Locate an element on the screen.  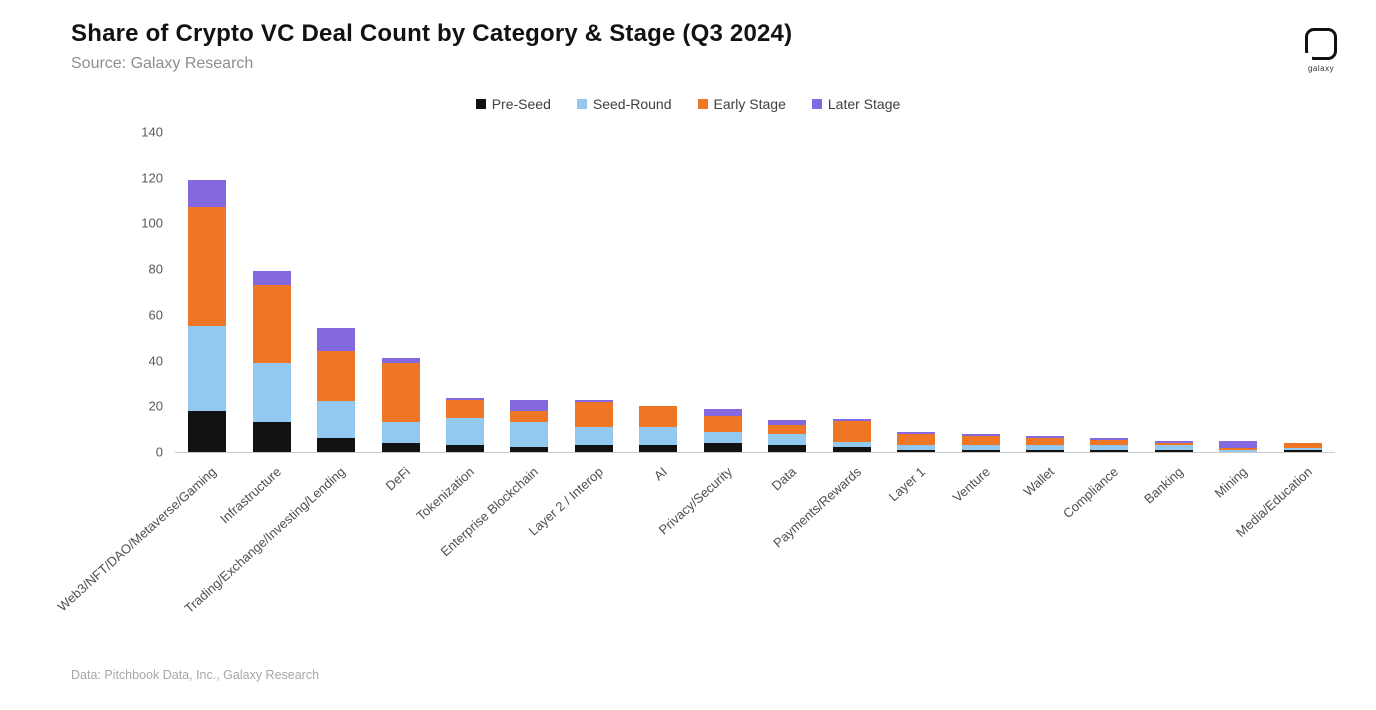
bar-infrastructure is located at coordinates (272, 361).